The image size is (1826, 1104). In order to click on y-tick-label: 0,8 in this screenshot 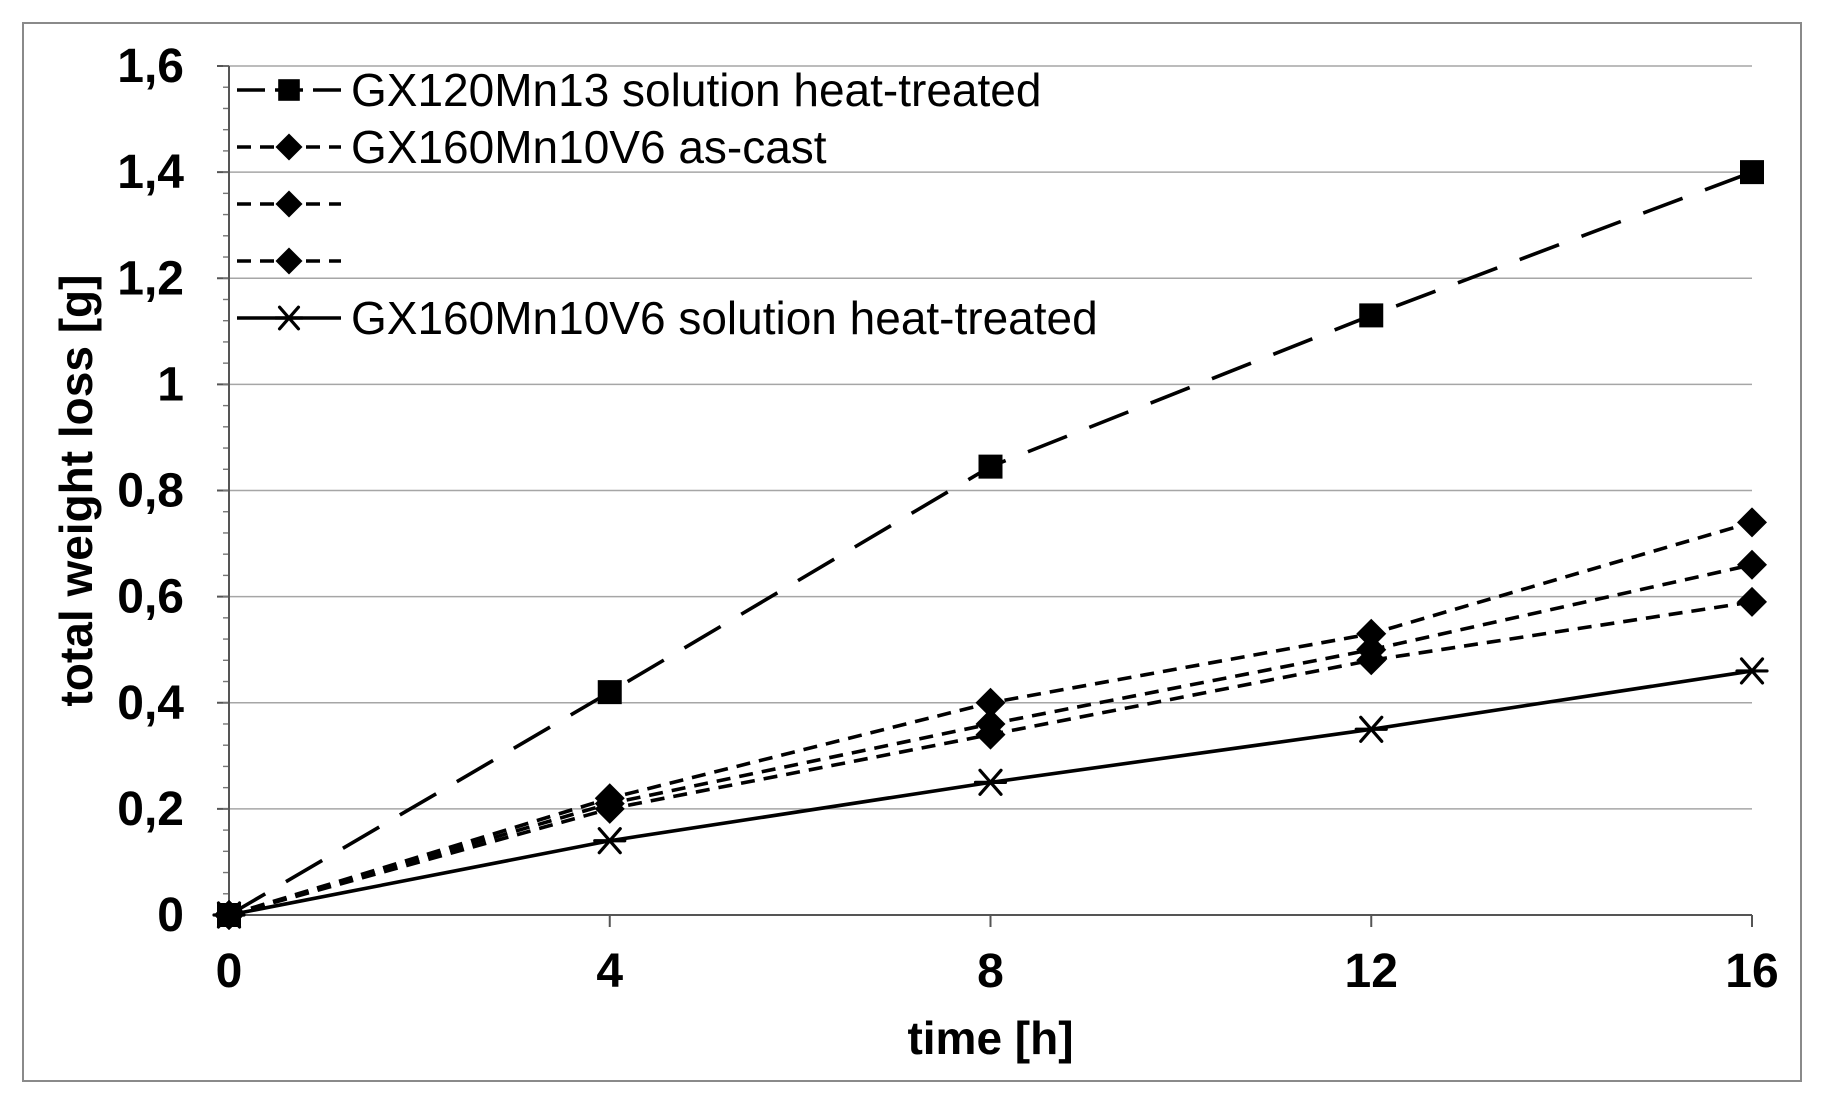, I will do `click(150, 491)`.